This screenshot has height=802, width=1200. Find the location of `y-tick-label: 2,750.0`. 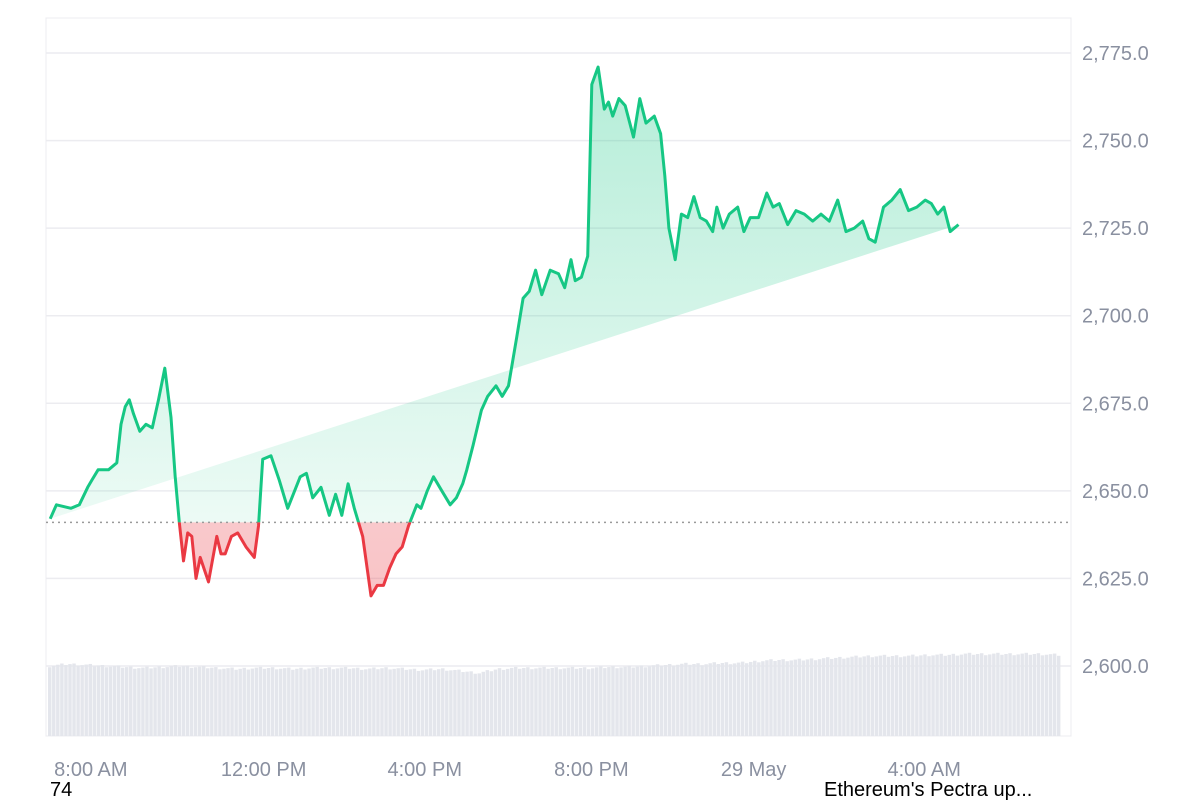

y-tick-label: 2,750.0 is located at coordinates (1115, 142).